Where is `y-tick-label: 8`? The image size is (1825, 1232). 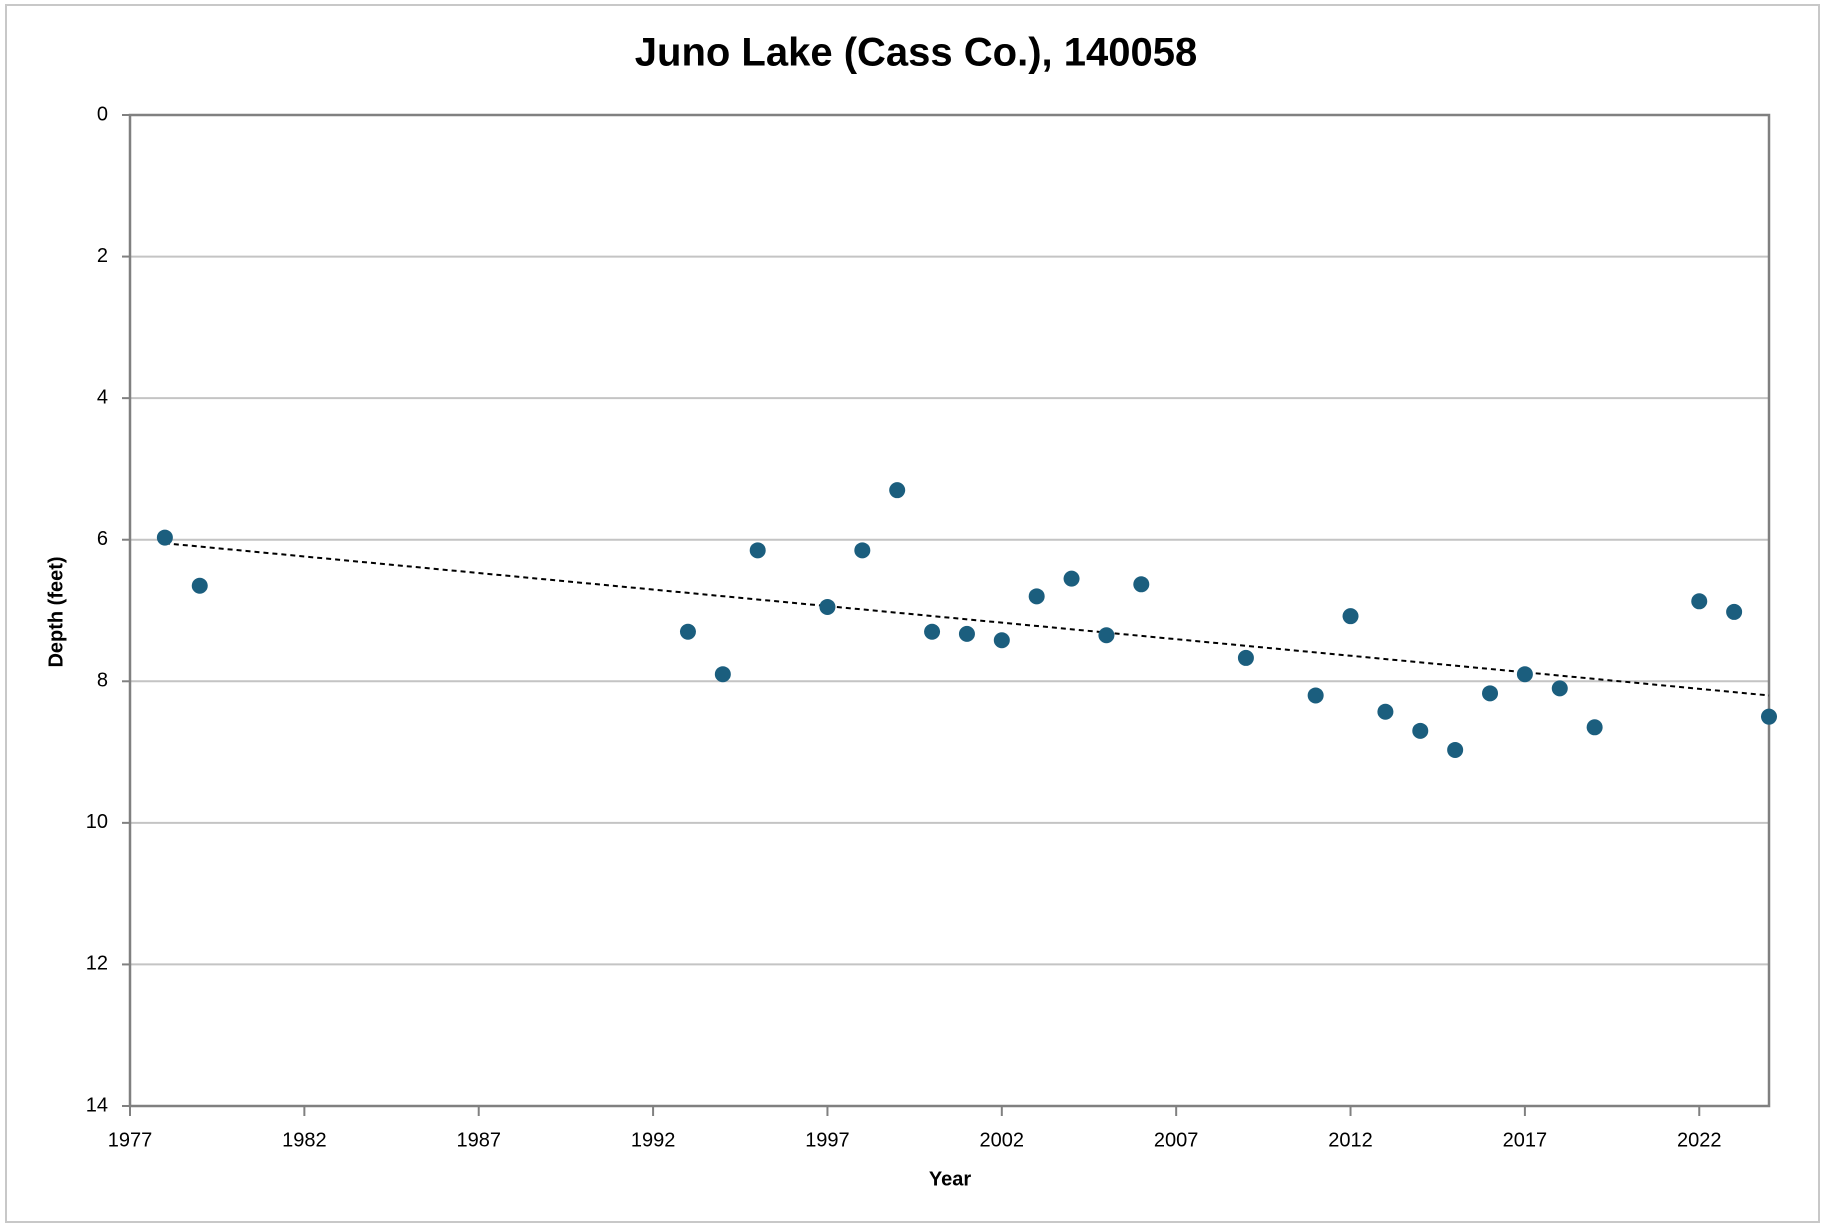 y-tick-label: 8 is located at coordinates (102, 681).